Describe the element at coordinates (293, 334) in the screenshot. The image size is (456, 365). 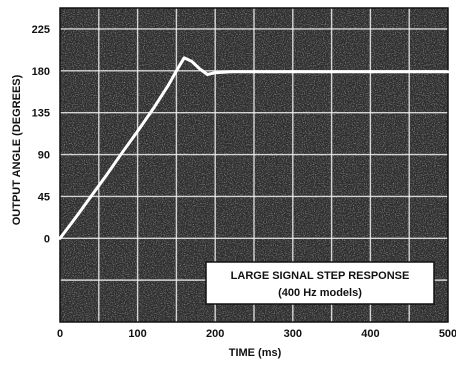
I see `x-tick-label: 300` at that location.